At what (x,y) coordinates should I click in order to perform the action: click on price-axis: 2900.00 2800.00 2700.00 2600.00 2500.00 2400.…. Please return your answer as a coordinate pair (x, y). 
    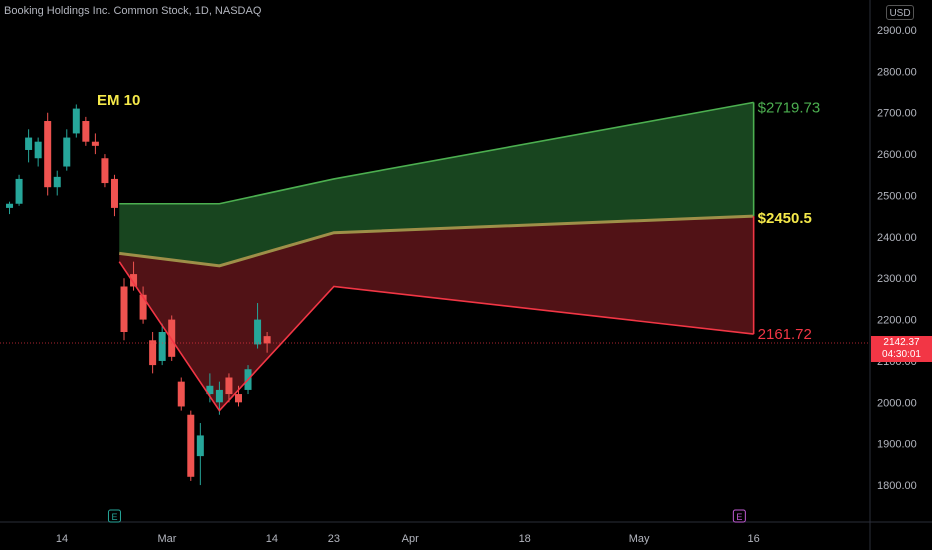
    Looking at the image, I should click on (897, 258).